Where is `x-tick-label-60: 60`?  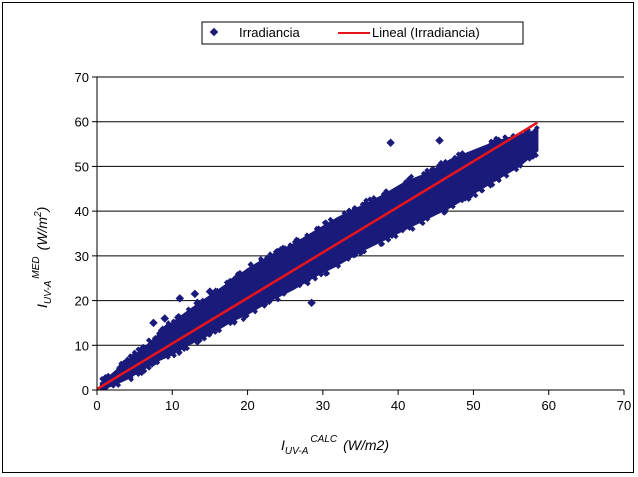 x-tick-label-60: 60 is located at coordinates (548, 405).